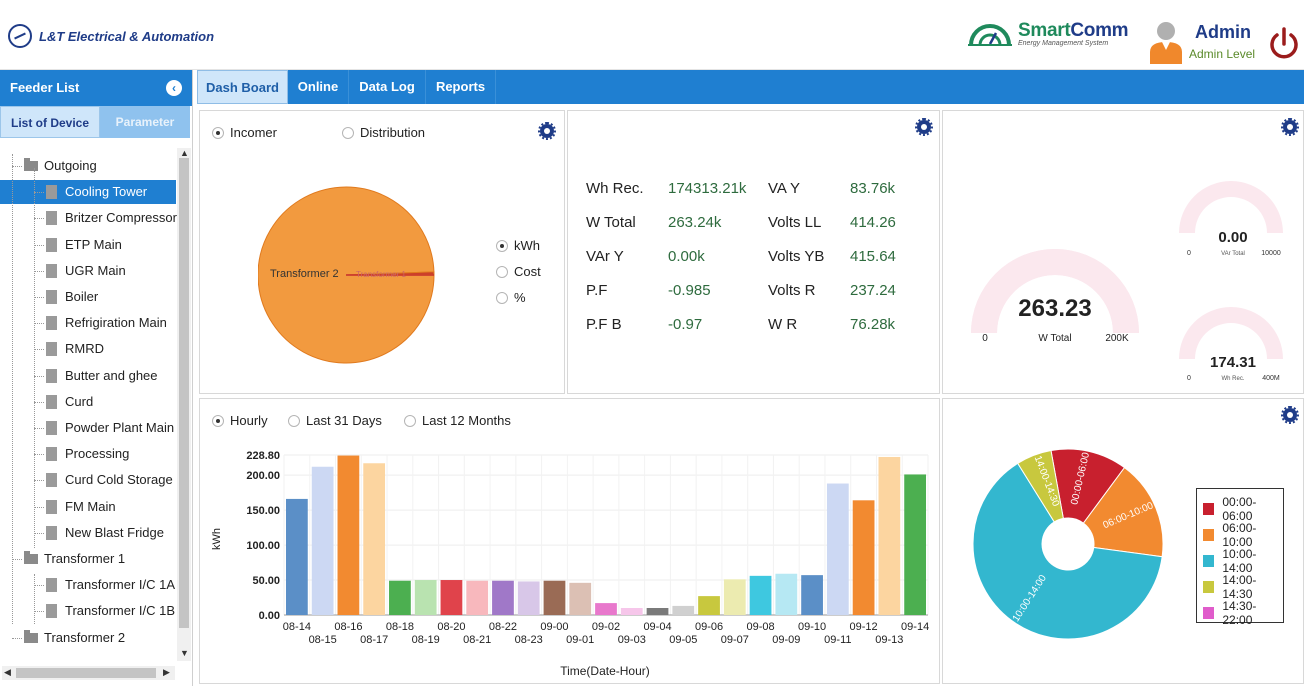  Describe the element at coordinates (1243, 587) in the screenshot. I see `legend-item: 14:00-14:30` at that location.